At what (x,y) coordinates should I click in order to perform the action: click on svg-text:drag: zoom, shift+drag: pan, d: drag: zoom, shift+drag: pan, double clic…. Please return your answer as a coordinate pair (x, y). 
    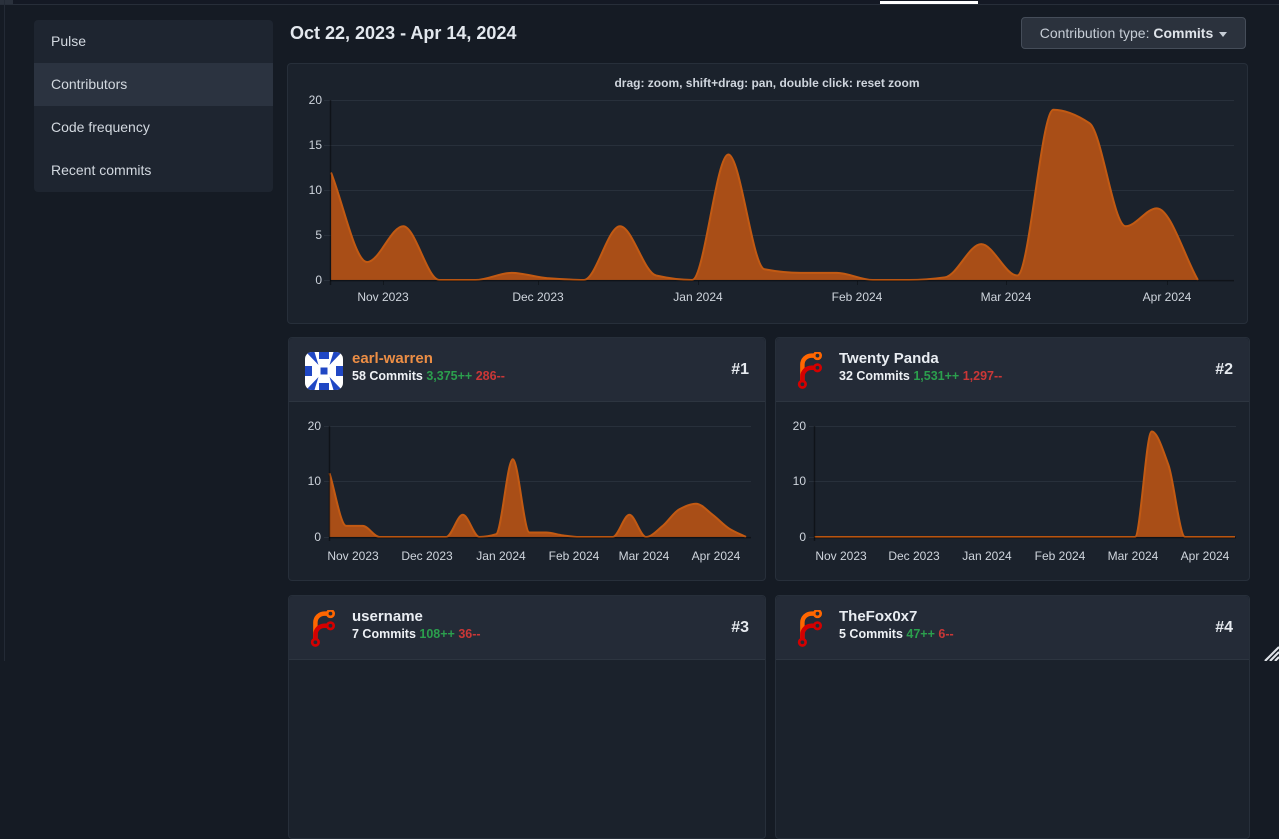
    Looking at the image, I should click on (766, 83).